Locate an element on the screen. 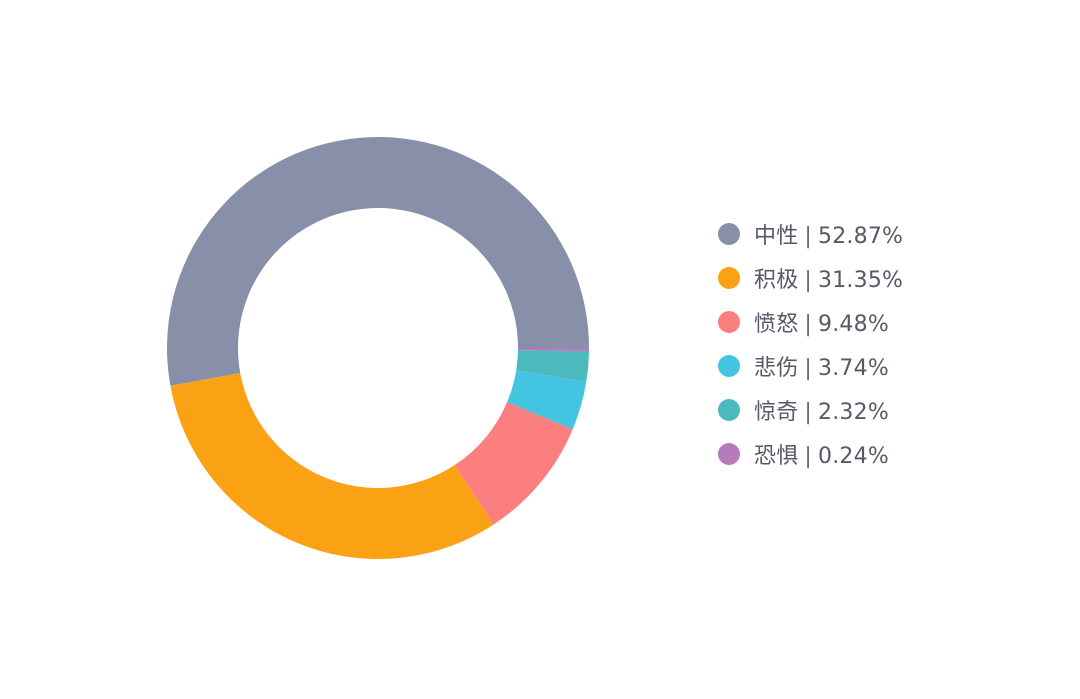  legend-label: 中性 | 52.87% is located at coordinates (828, 234).